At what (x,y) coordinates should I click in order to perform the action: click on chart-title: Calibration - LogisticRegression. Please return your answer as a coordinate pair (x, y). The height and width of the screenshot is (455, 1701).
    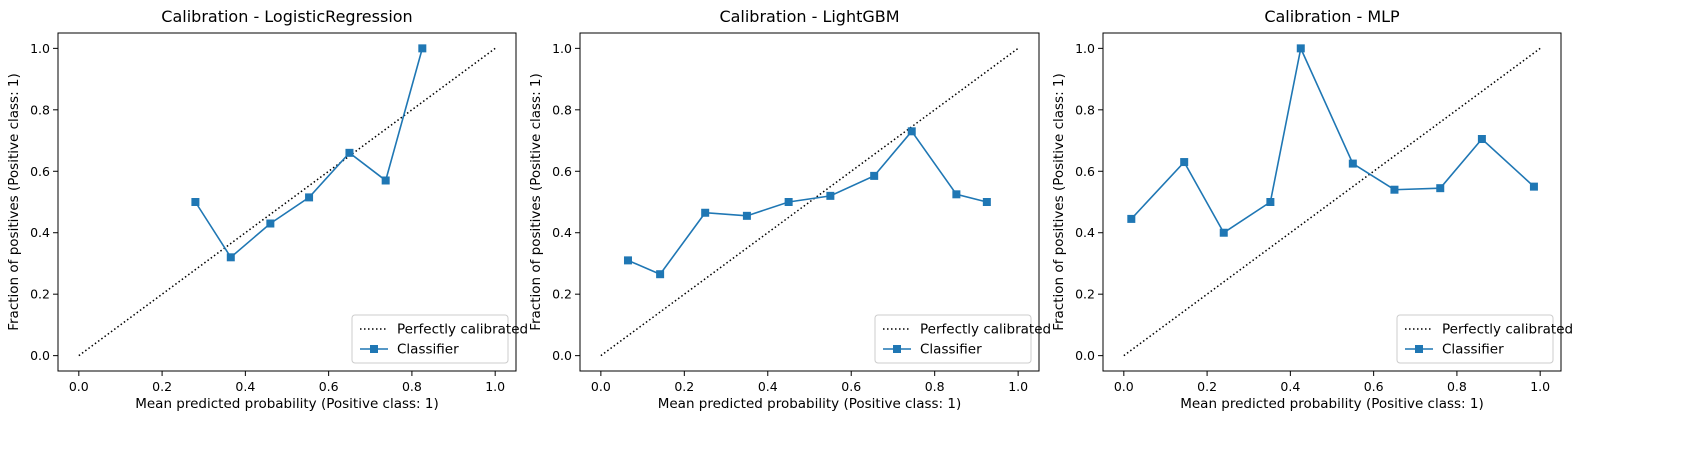
    Looking at the image, I should click on (286, 16).